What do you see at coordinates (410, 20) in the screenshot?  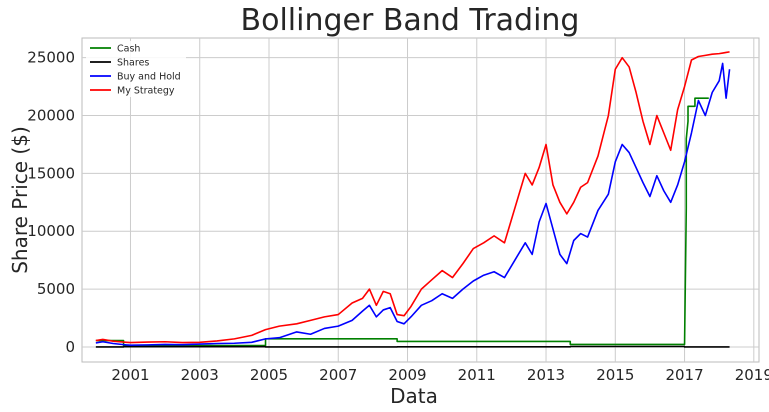 I see `chart-title: Bollinger Band Trading` at bounding box center [410, 20].